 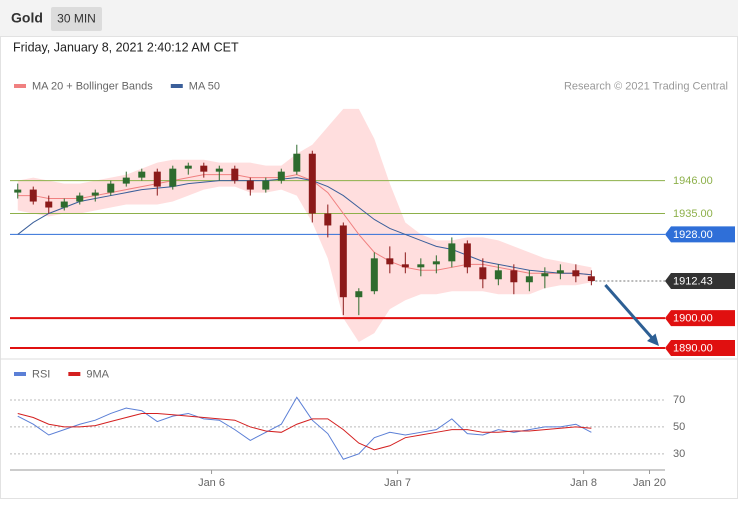 What do you see at coordinates (369, 18) in the screenshot?
I see `top-bar` at bounding box center [369, 18].